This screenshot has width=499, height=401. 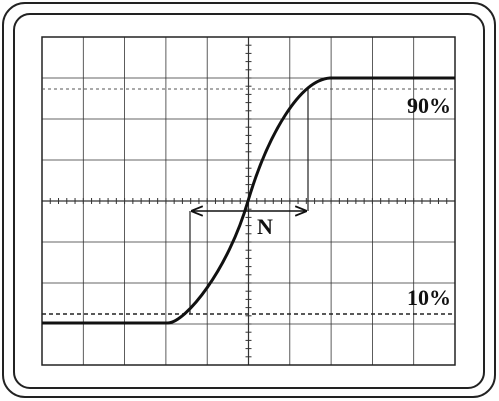 What do you see at coordinates (429, 105) in the screenshot?
I see `upper-level-label: 90%` at bounding box center [429, 105].